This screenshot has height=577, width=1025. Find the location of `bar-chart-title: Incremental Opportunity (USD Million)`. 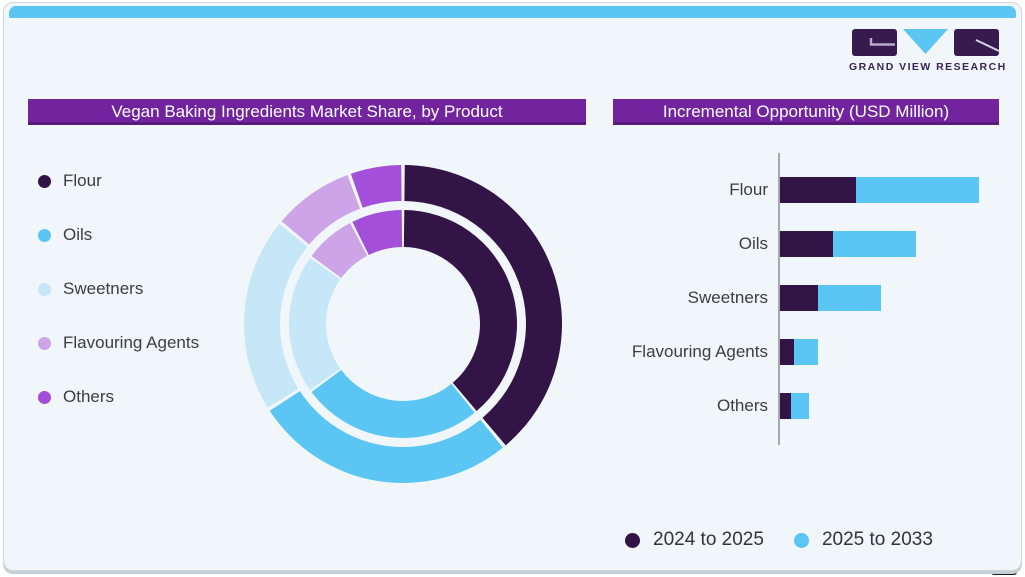

bar-chart-title: Incremental Opportunity (USD Million) is located at coordinates (806, 112).